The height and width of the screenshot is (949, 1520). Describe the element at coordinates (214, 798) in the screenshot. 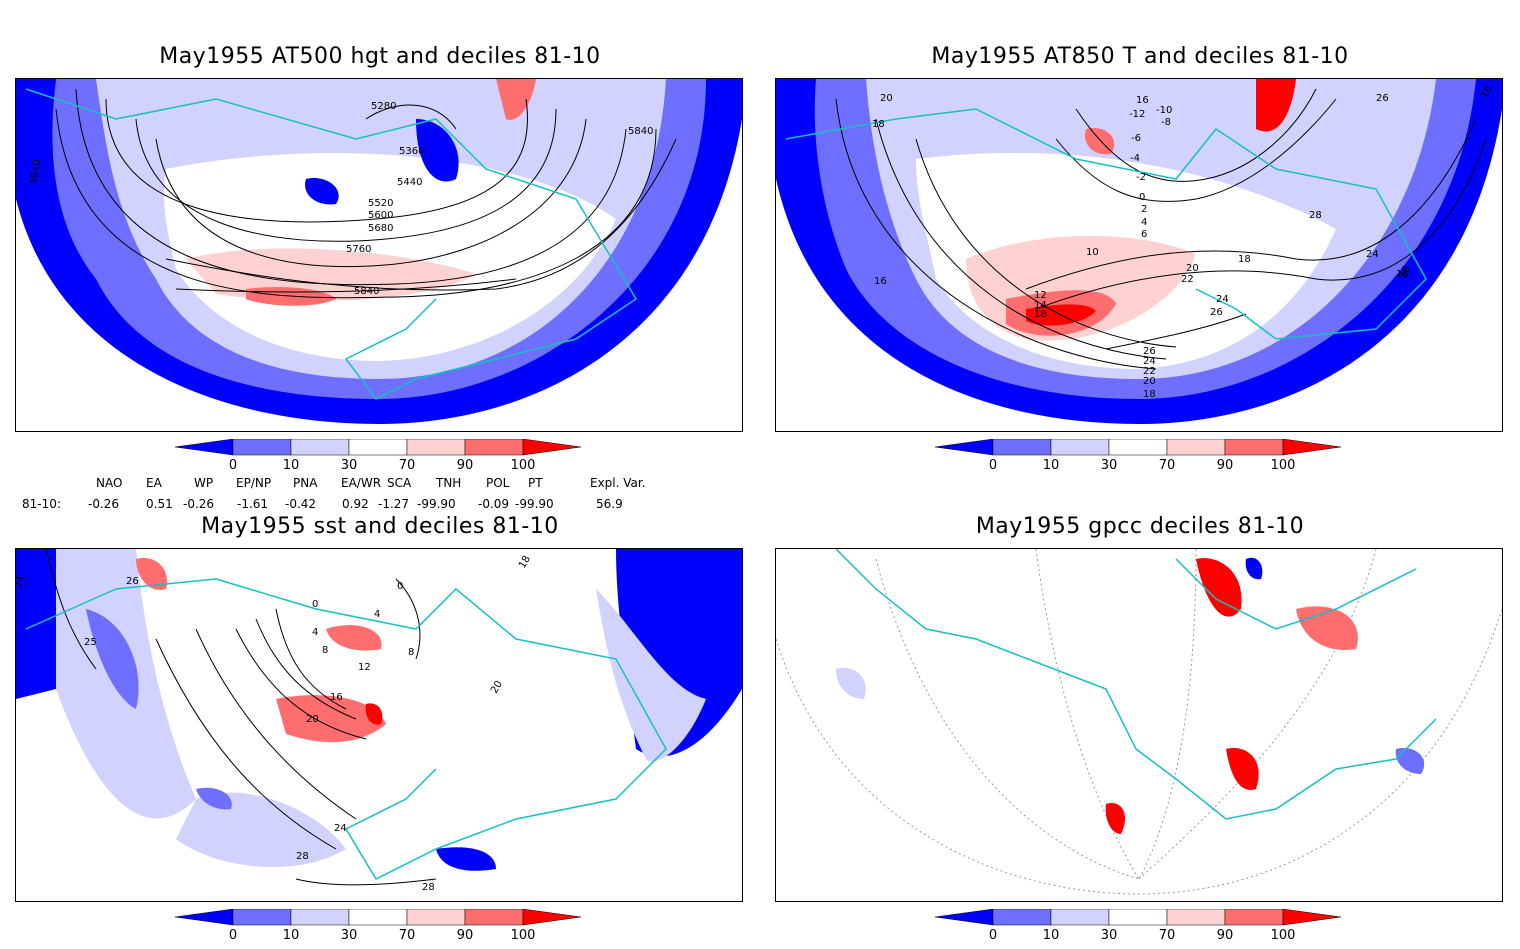

I see `decile-fill-mid-low-south` at that location.